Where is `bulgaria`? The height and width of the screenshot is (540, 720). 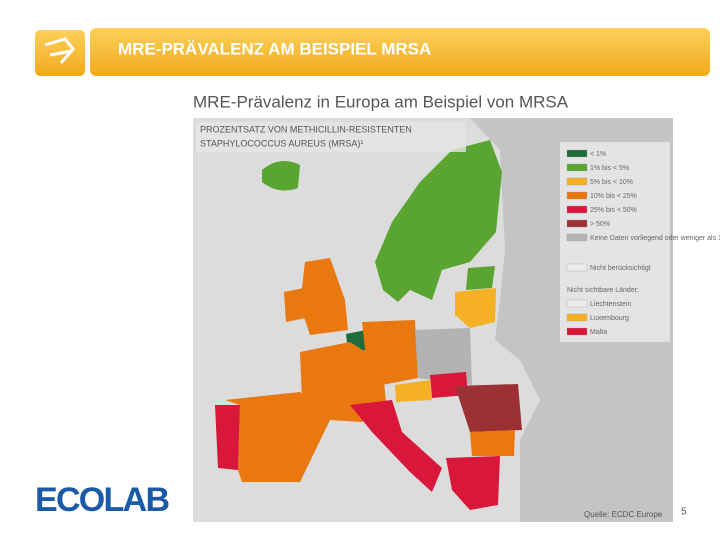
bulgaria is located at coordinates (492, 443).